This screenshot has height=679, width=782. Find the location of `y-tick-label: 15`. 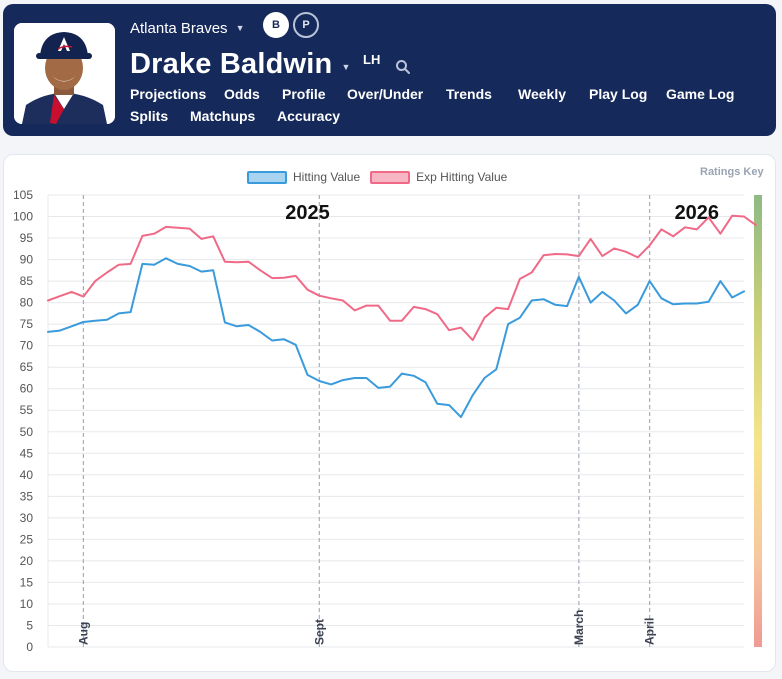

y-tick-label: 15 is located at coordinates (27, 582).